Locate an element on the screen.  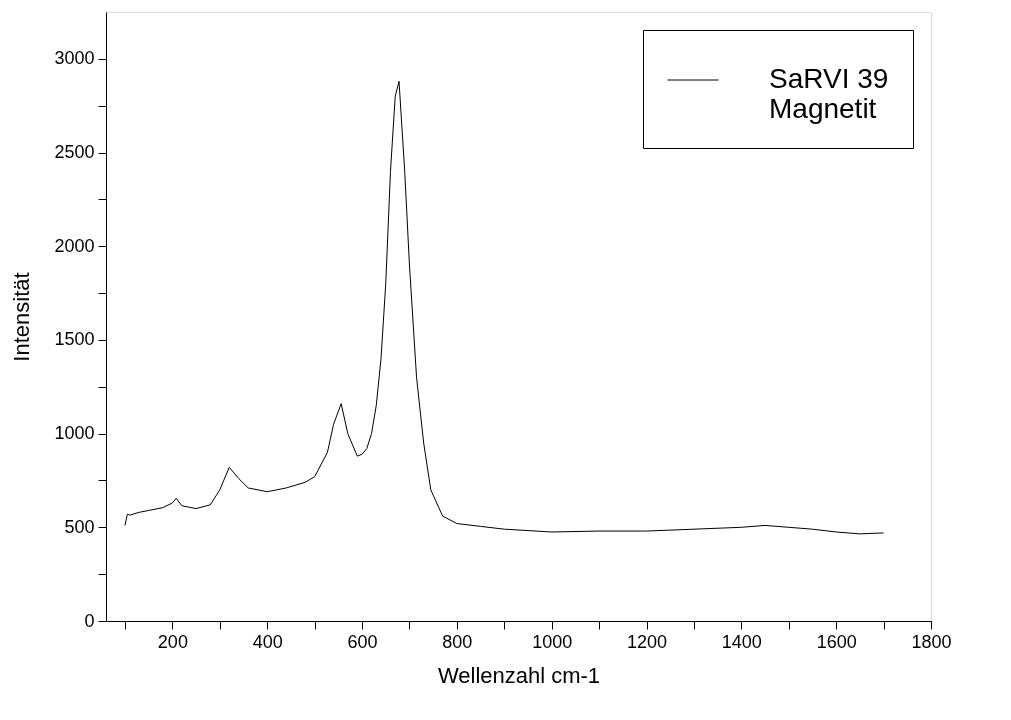
x-tick-label: 1600 is located at coordinates (836, 641).